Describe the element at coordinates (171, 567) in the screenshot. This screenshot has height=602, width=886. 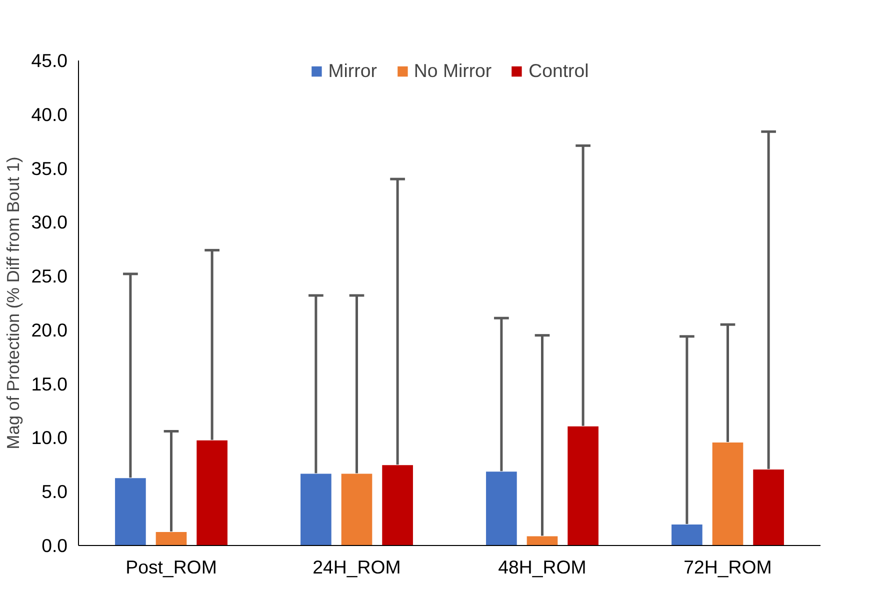
I see `x-tick-label: Post_ROM` at that location.